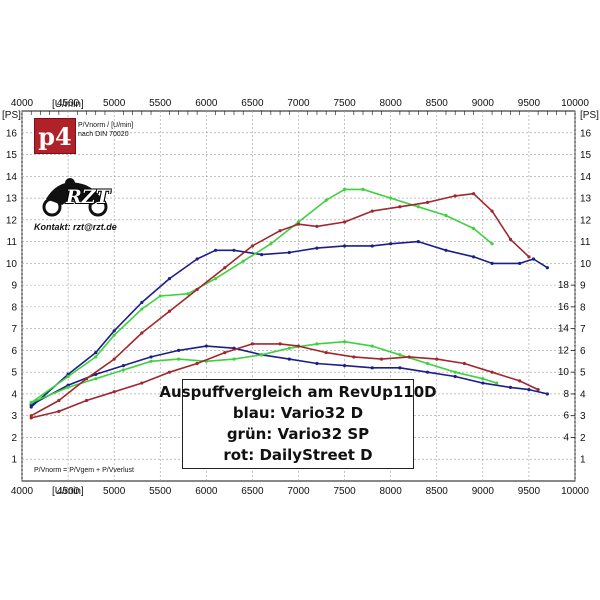 The height and width of the screenshot is (600, 600). I want to click on x-tick-label-bottom: 7500, so click(344, 491).